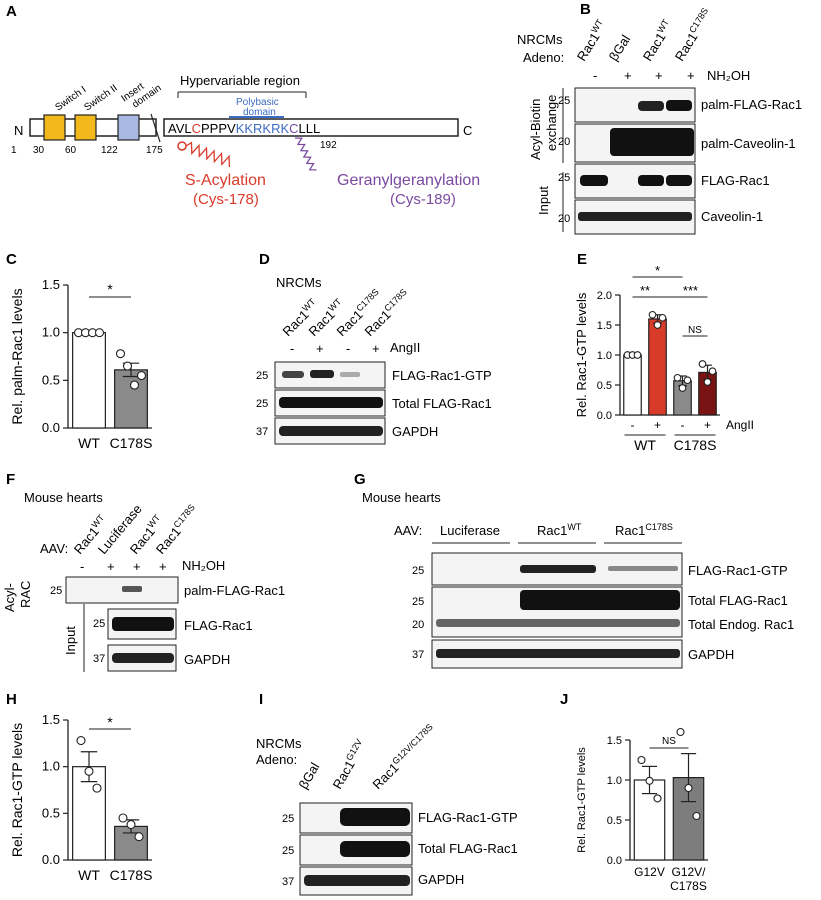 This screenshot has width=821, height=900. Describe the element at coordinates (309, 776) in the screenshot. I see `i-lane-1: βGal` at that location.